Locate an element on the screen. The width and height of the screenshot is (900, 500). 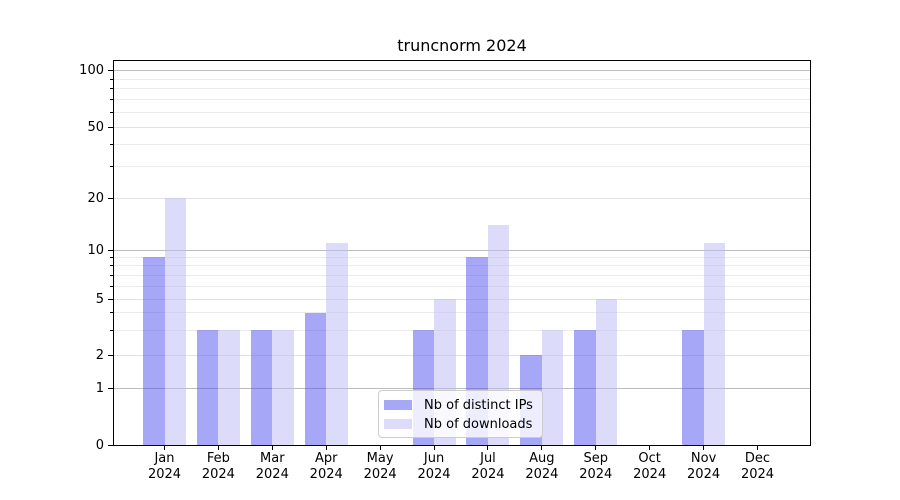
x-tick-label-dec: Dec 2024 is located at coordinates (757, 466).